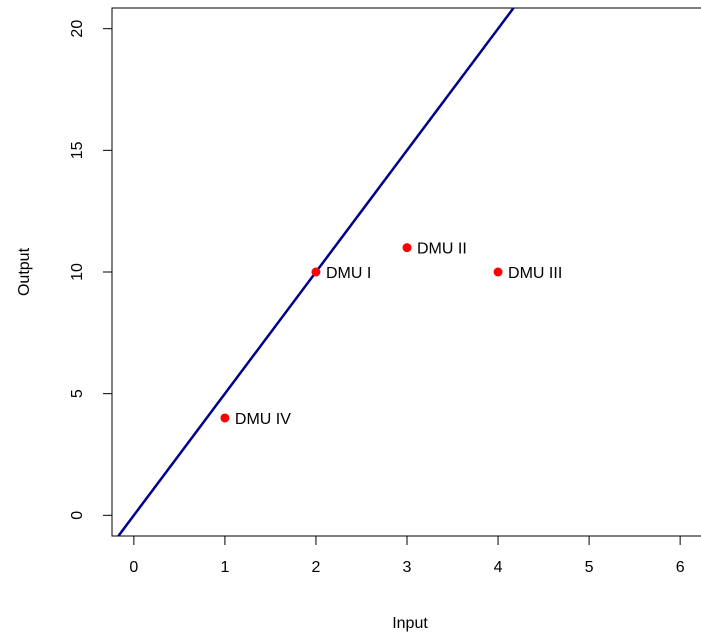 This screenshot has width=701, height=636. Describe the element at coordinates (535, 273) in the screenshot. I see `data-point-label: DMU III` at that location.